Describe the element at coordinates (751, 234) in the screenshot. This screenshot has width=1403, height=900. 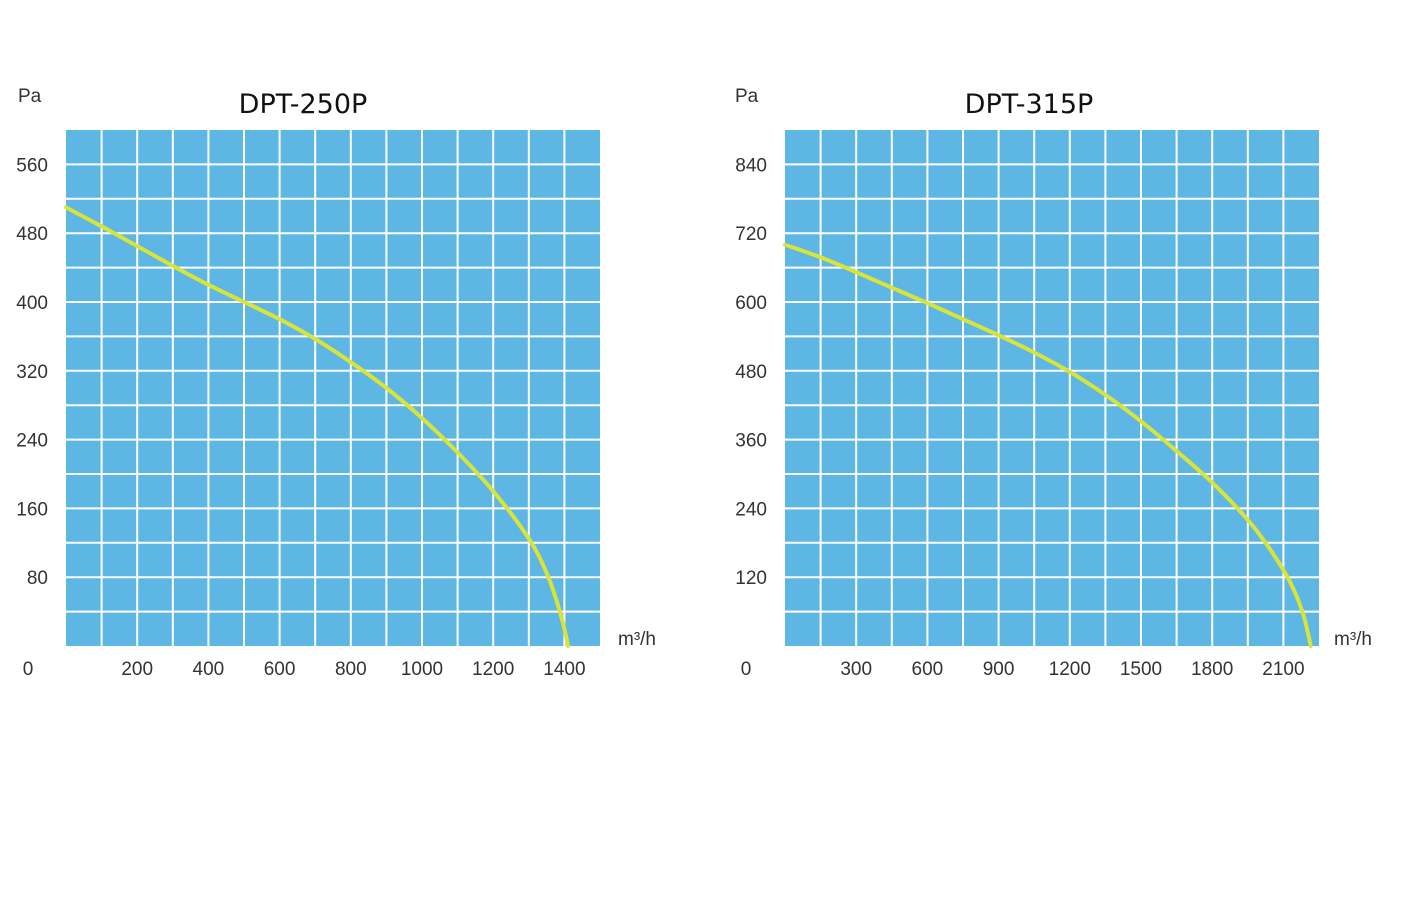
I see `y-tick-label: 720` at that location.